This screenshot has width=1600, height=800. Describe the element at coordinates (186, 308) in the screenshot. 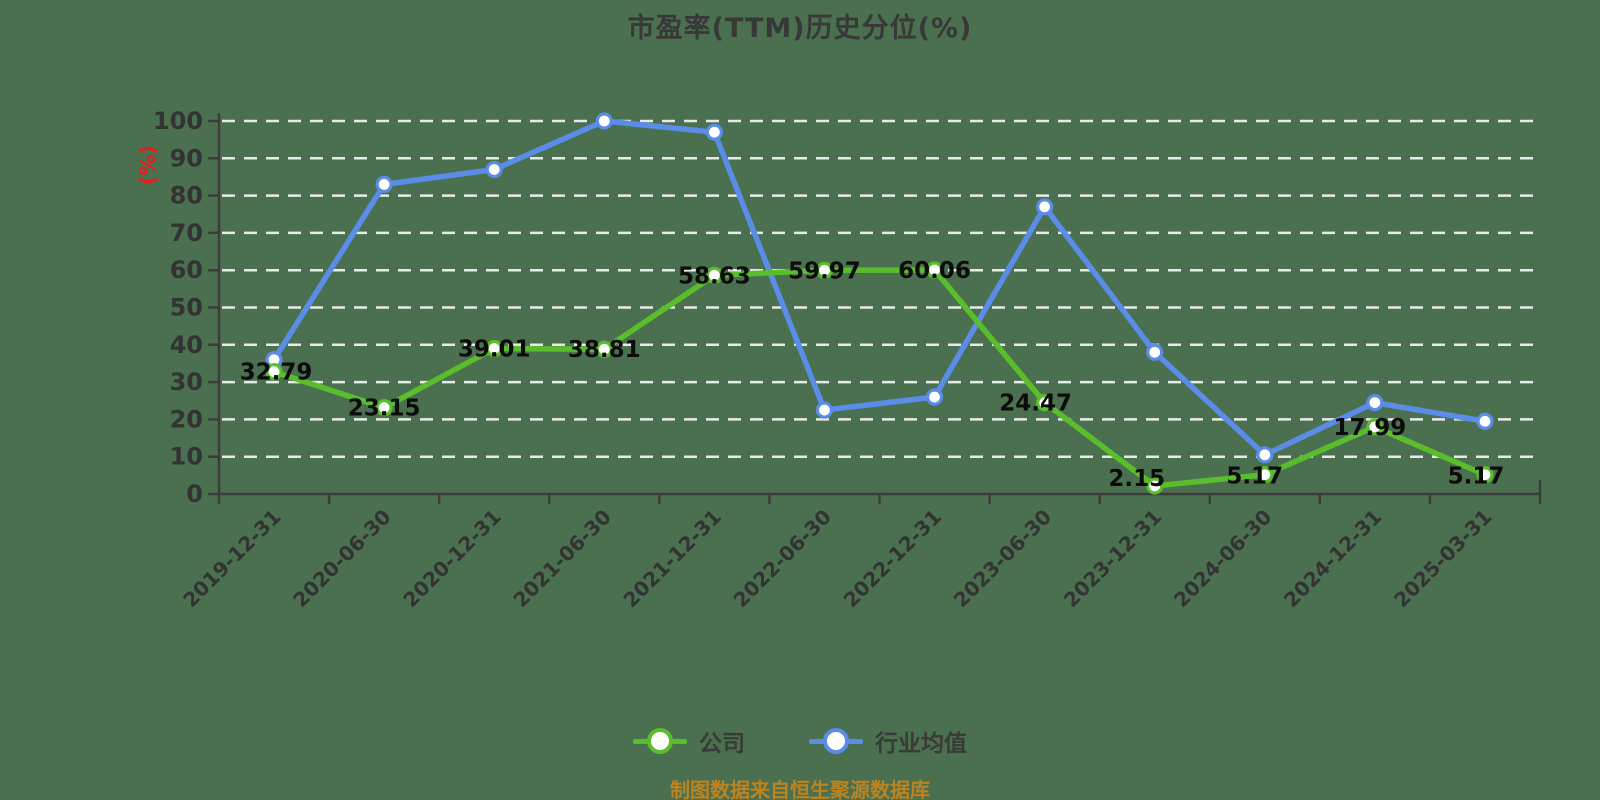

I see `y-tick-label: 50` at that location.